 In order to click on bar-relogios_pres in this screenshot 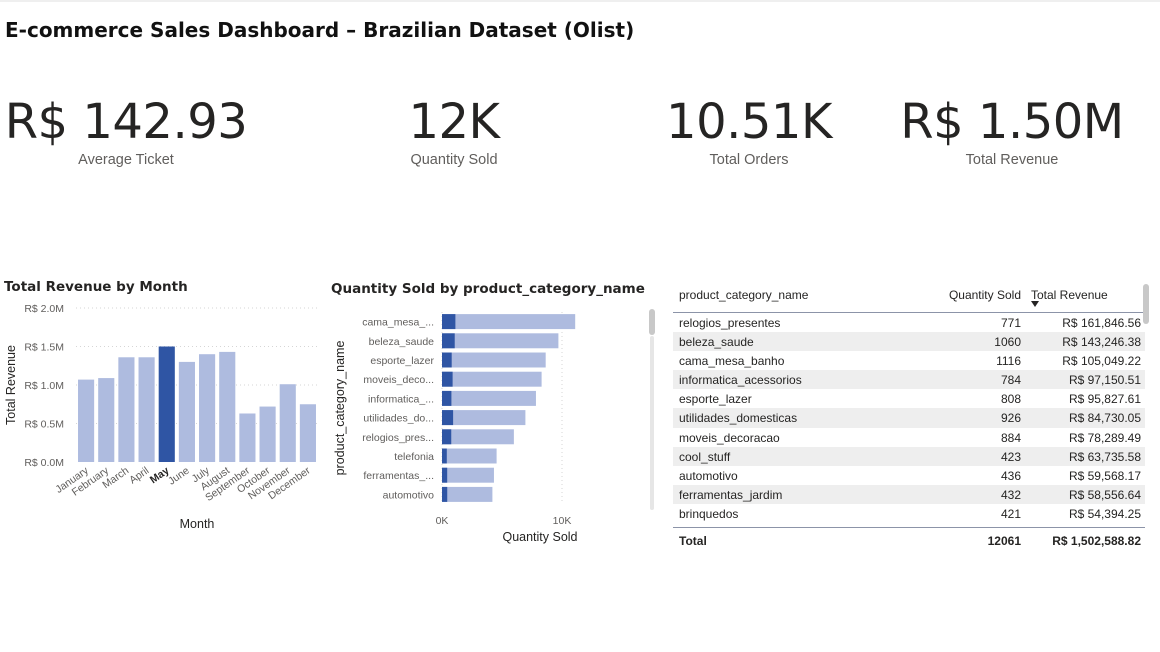, I will do `click(478, 437)`.